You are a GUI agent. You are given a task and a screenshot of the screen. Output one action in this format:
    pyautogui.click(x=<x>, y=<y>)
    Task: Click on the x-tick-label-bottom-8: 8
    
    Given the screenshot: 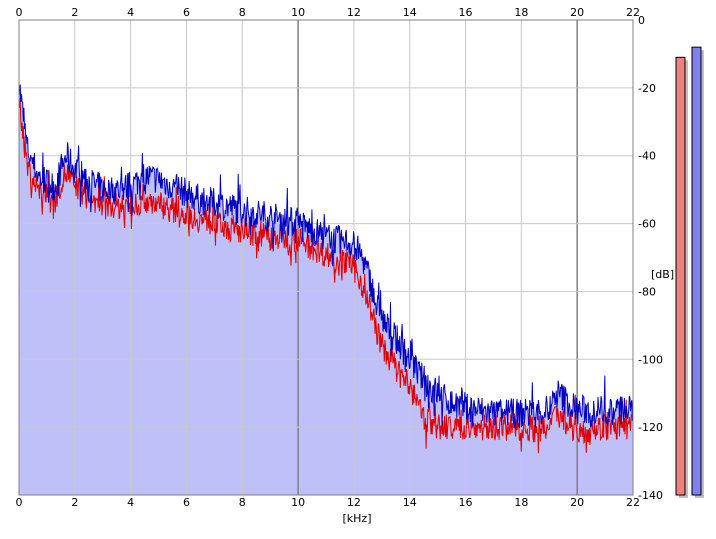 What is the action you would take?
    pyautogui.click(x=242, y=502)
    